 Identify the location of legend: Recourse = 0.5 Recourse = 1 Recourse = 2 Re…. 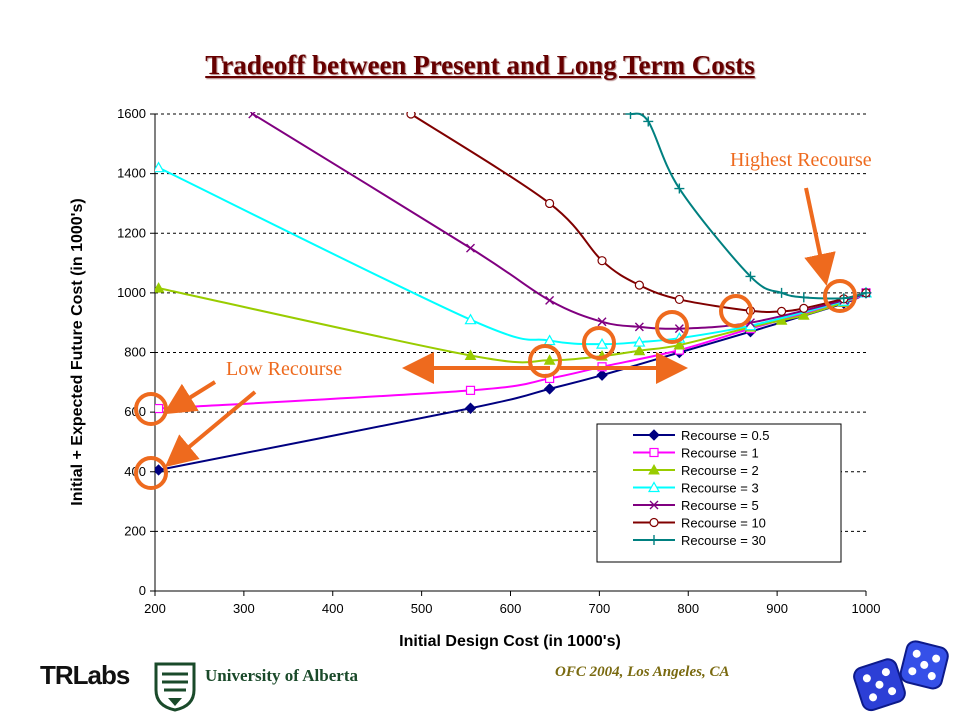
(719, 493).